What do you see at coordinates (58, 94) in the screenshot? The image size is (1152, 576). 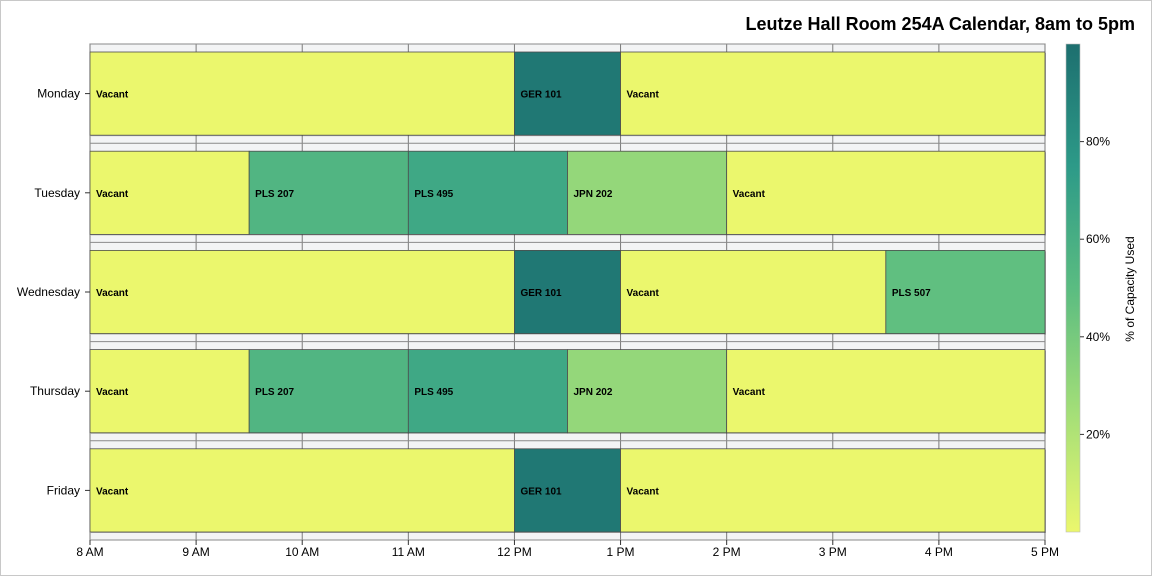 I see `day-label: Monday` at bounding box center [58, 94].